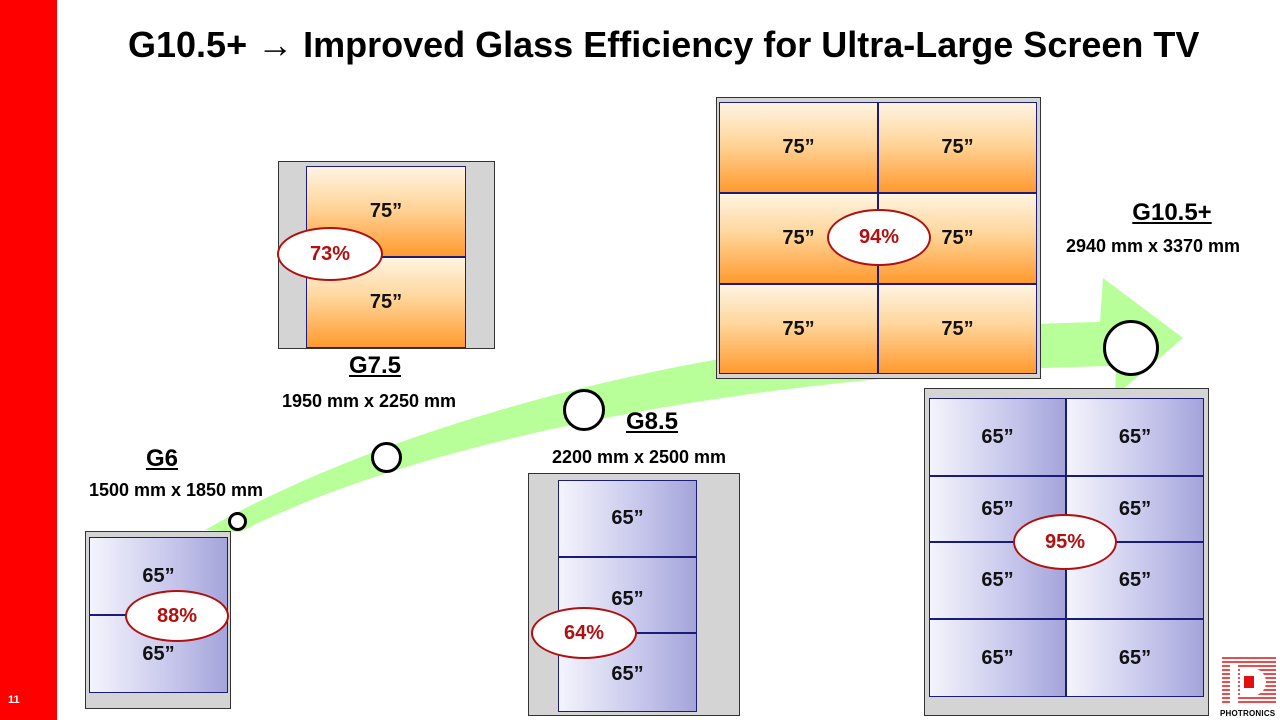 The width and height of the screenshot is (1280, 720). I want to click on g105-75-panel-2: 75”, so click(957, 147).